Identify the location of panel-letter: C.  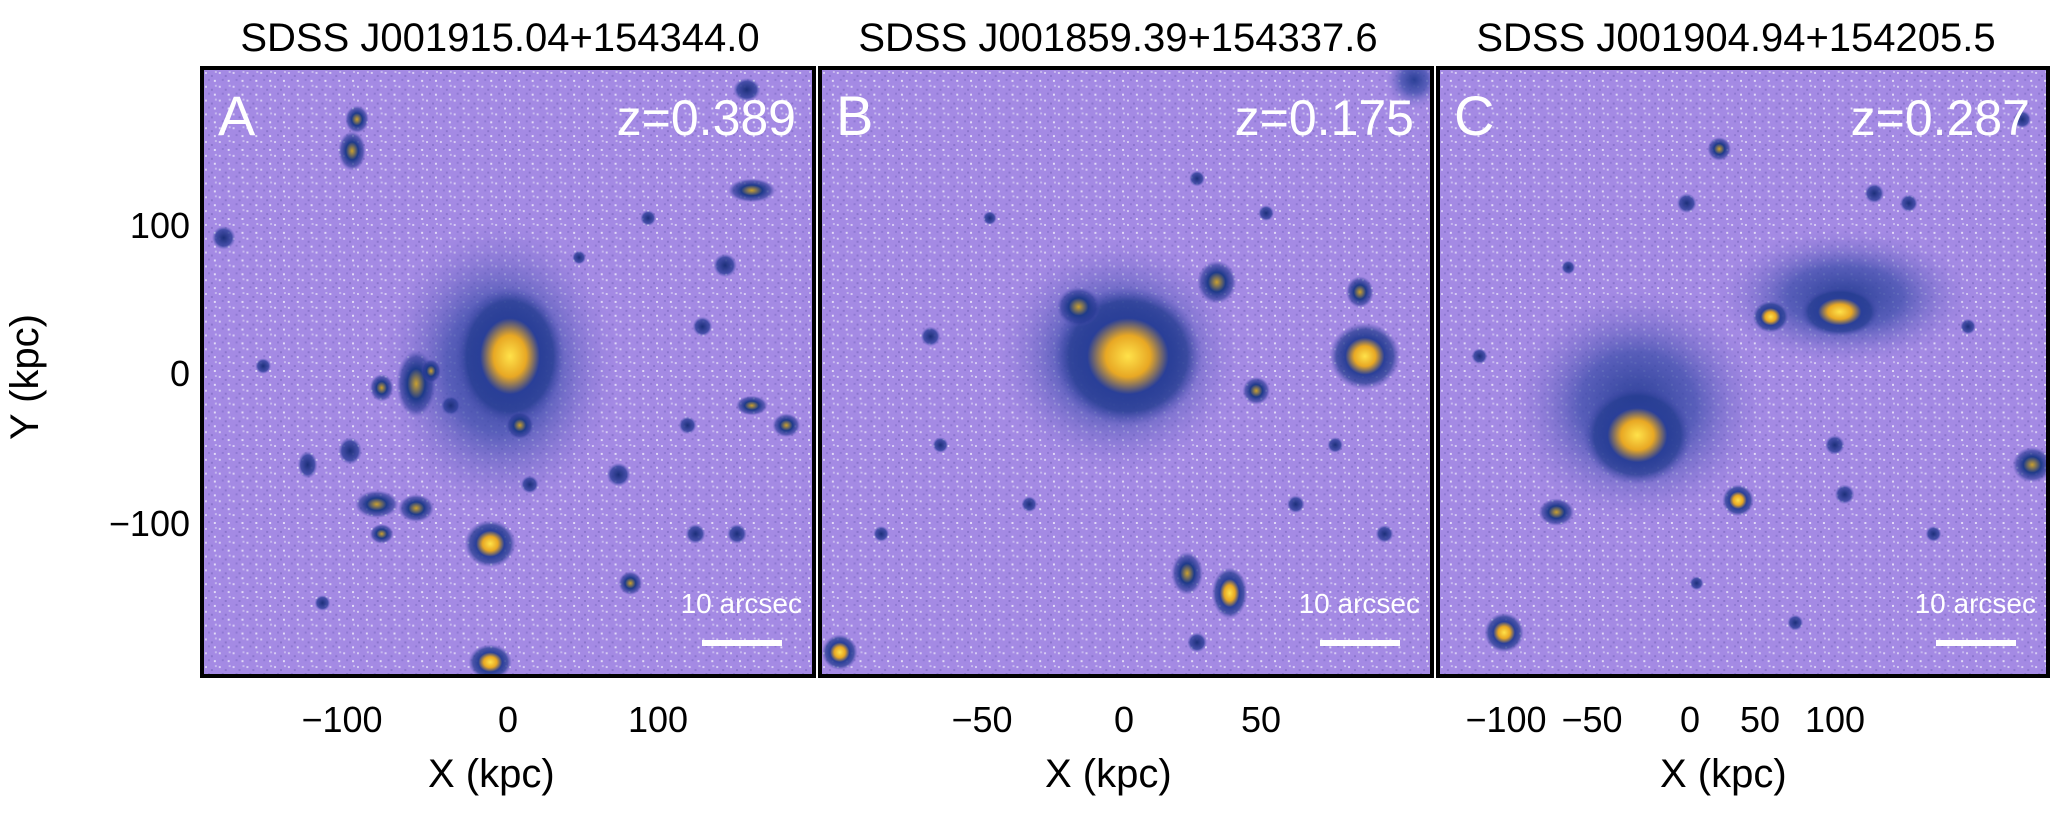
(1474, 115).